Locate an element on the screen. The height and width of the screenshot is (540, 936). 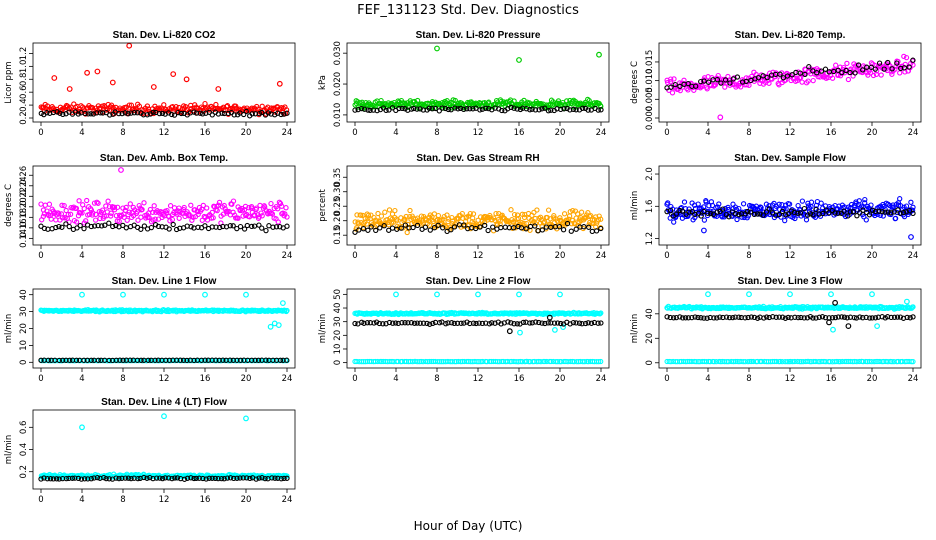
y-tick-label: 1.6 is located at coordinates (650, 207).